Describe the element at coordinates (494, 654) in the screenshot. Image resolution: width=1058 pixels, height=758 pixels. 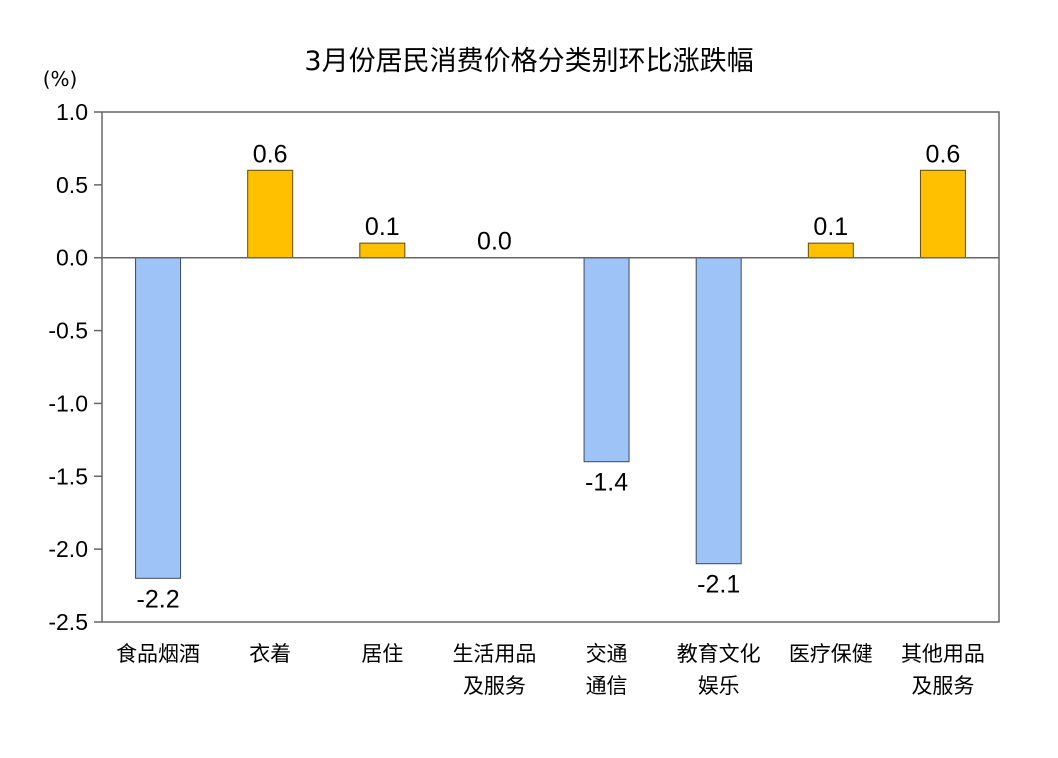
I see `x-category-label: 生活用品` at that location.